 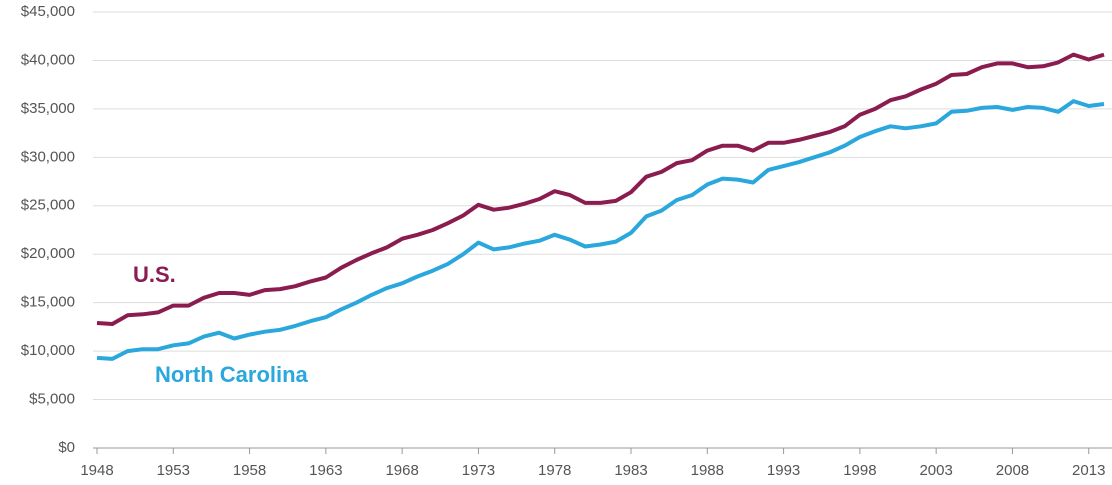 I want to click on series-label: U.S., so click(x=154, y=274).